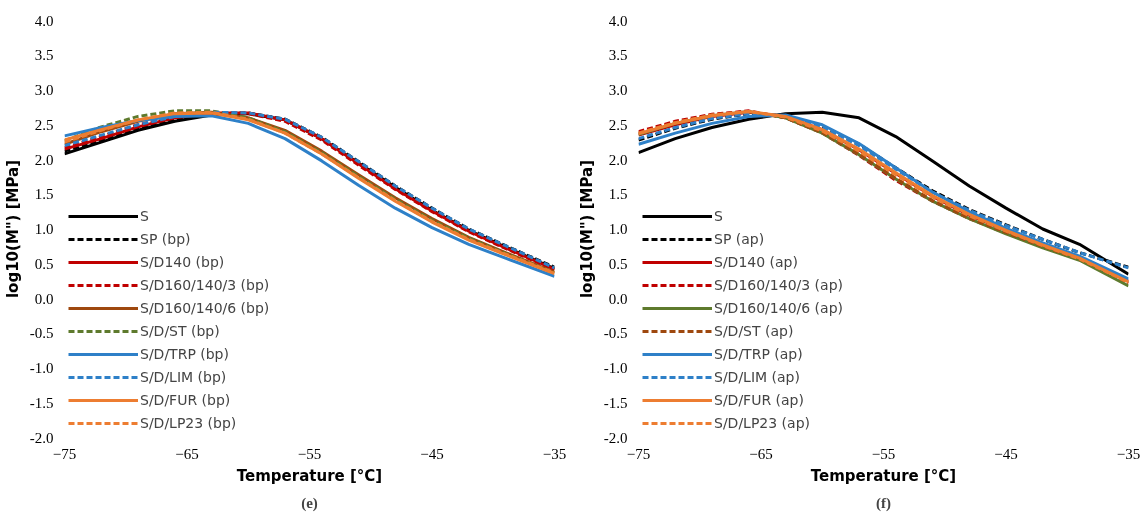 The height and width of the screenshot is (523, 1148). I want to click on legend-label: SP (ap), so click(739, 239).